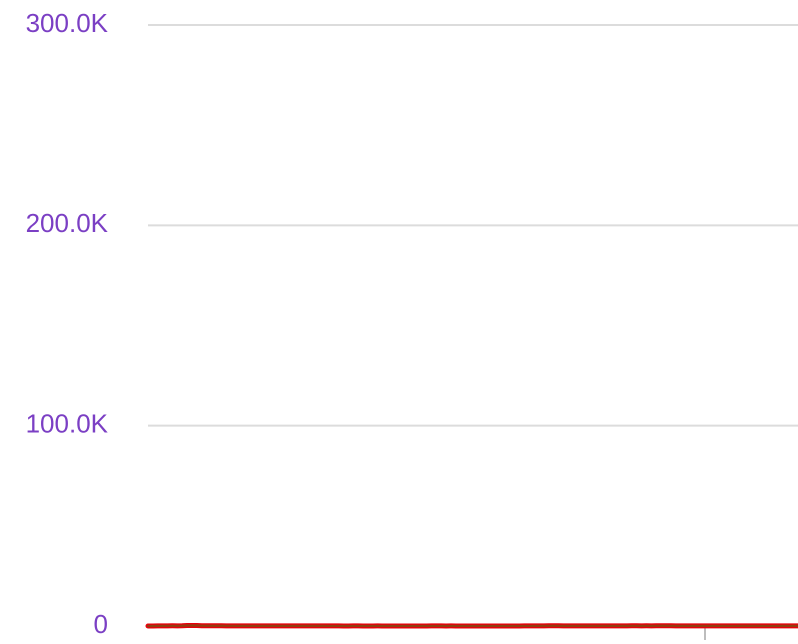 This screenshot has width=798, height=644. Describe the element at coordinates (67, 23) in the screenshot. I see `y-tick-label: 300.0K` at that location.